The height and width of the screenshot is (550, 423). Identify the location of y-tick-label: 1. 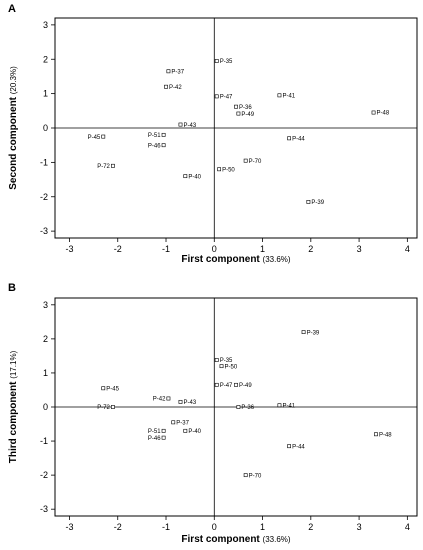
(45, 94).